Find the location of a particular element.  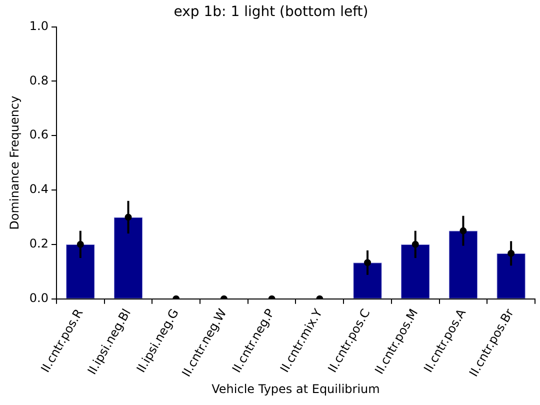

y-tick-label: 0.4 is located at coordinates (38, 189).